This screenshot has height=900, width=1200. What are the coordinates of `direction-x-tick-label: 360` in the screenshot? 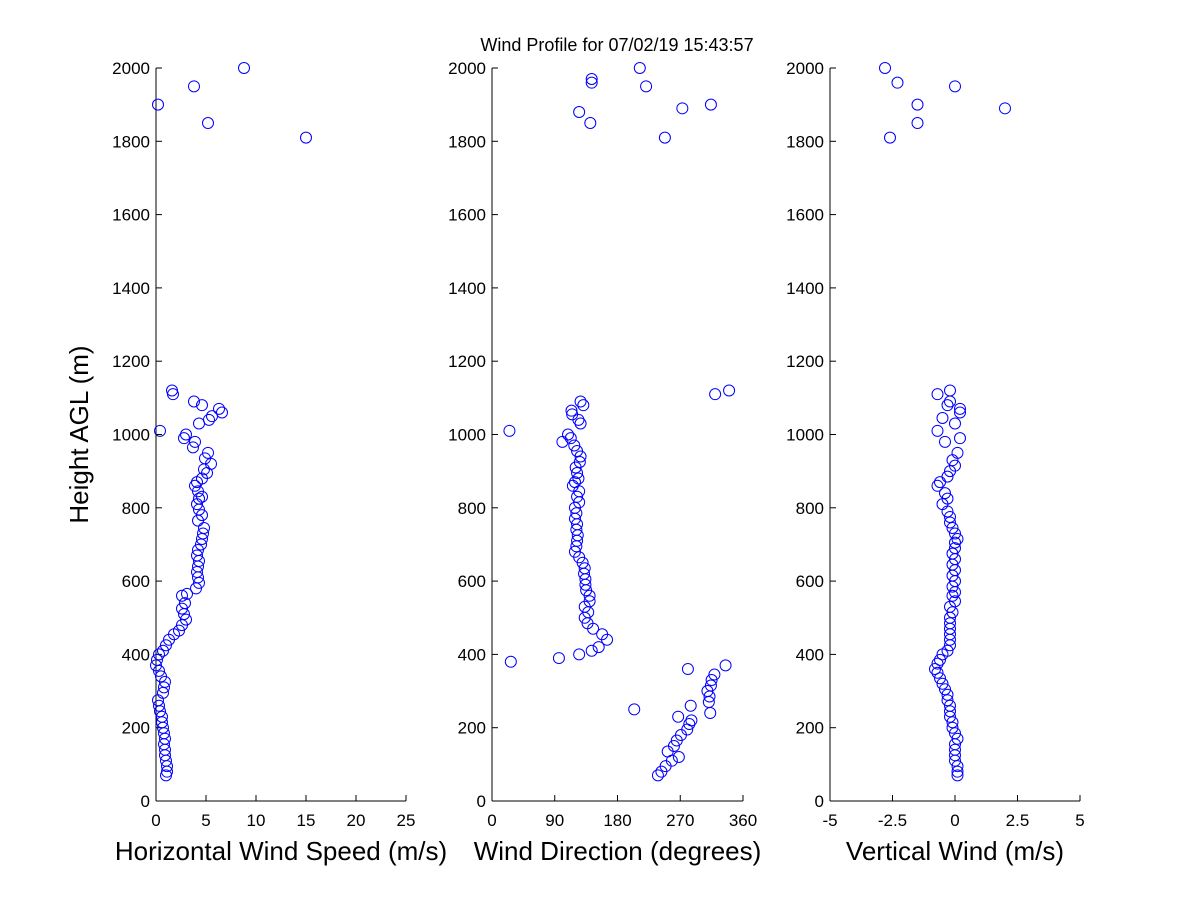 It's located at (743, 820).